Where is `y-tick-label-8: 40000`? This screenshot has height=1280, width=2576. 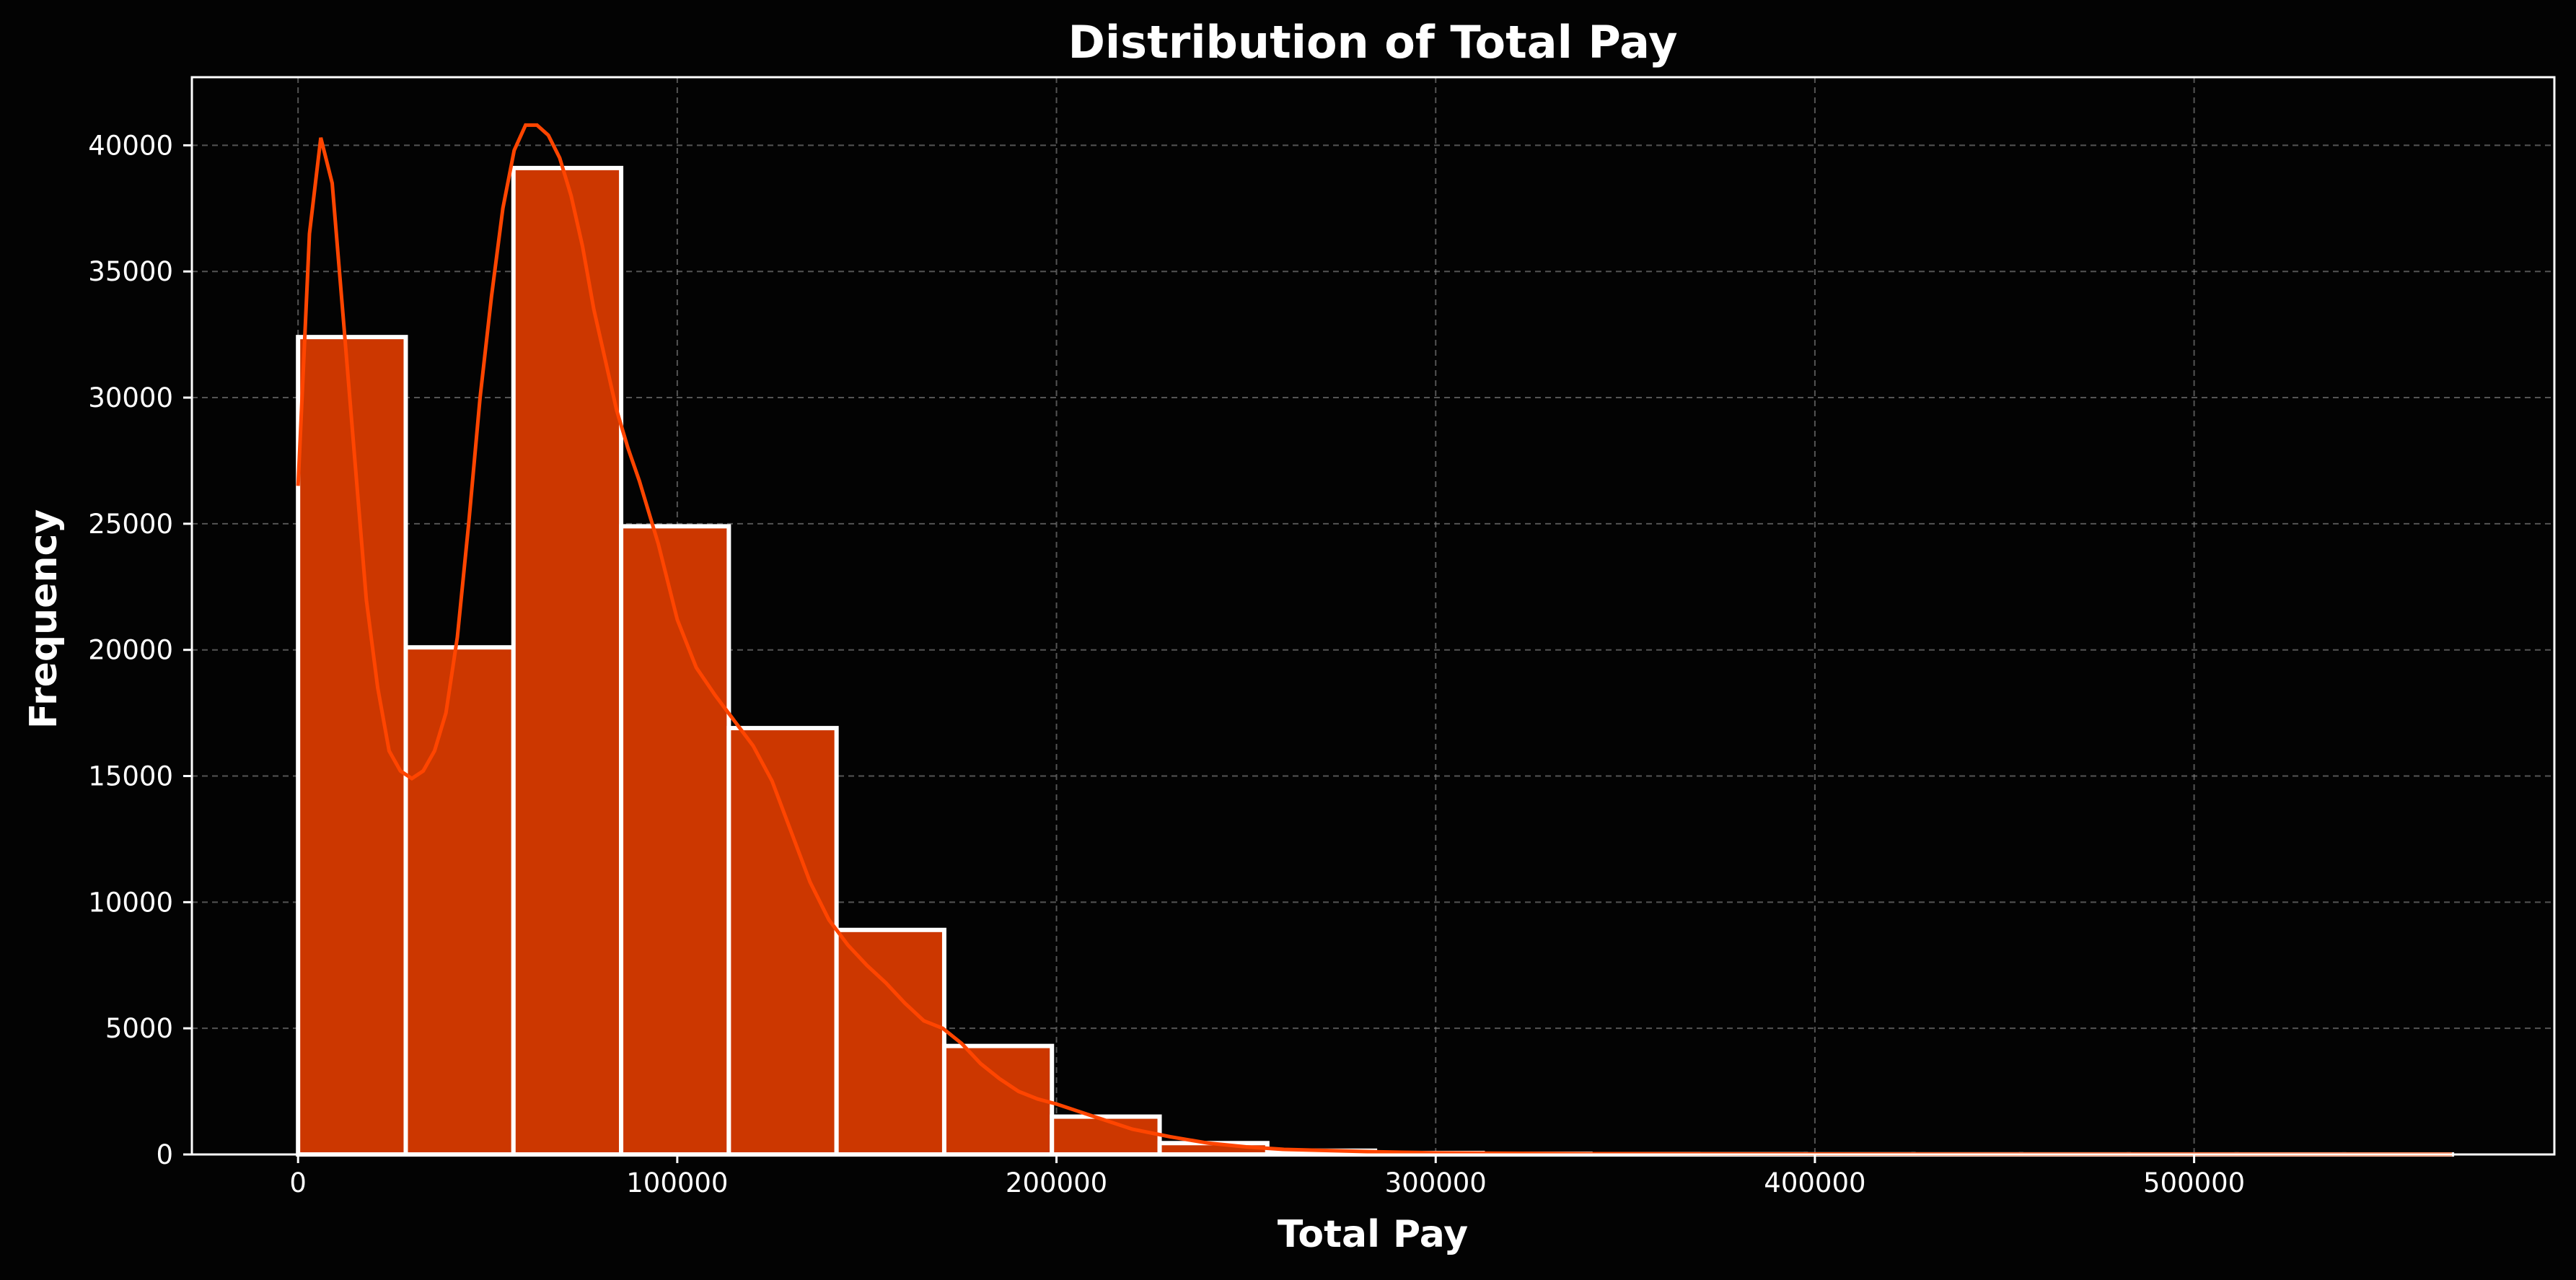 y-tick-label-8: 40000 is located at coordinates (130, 145).